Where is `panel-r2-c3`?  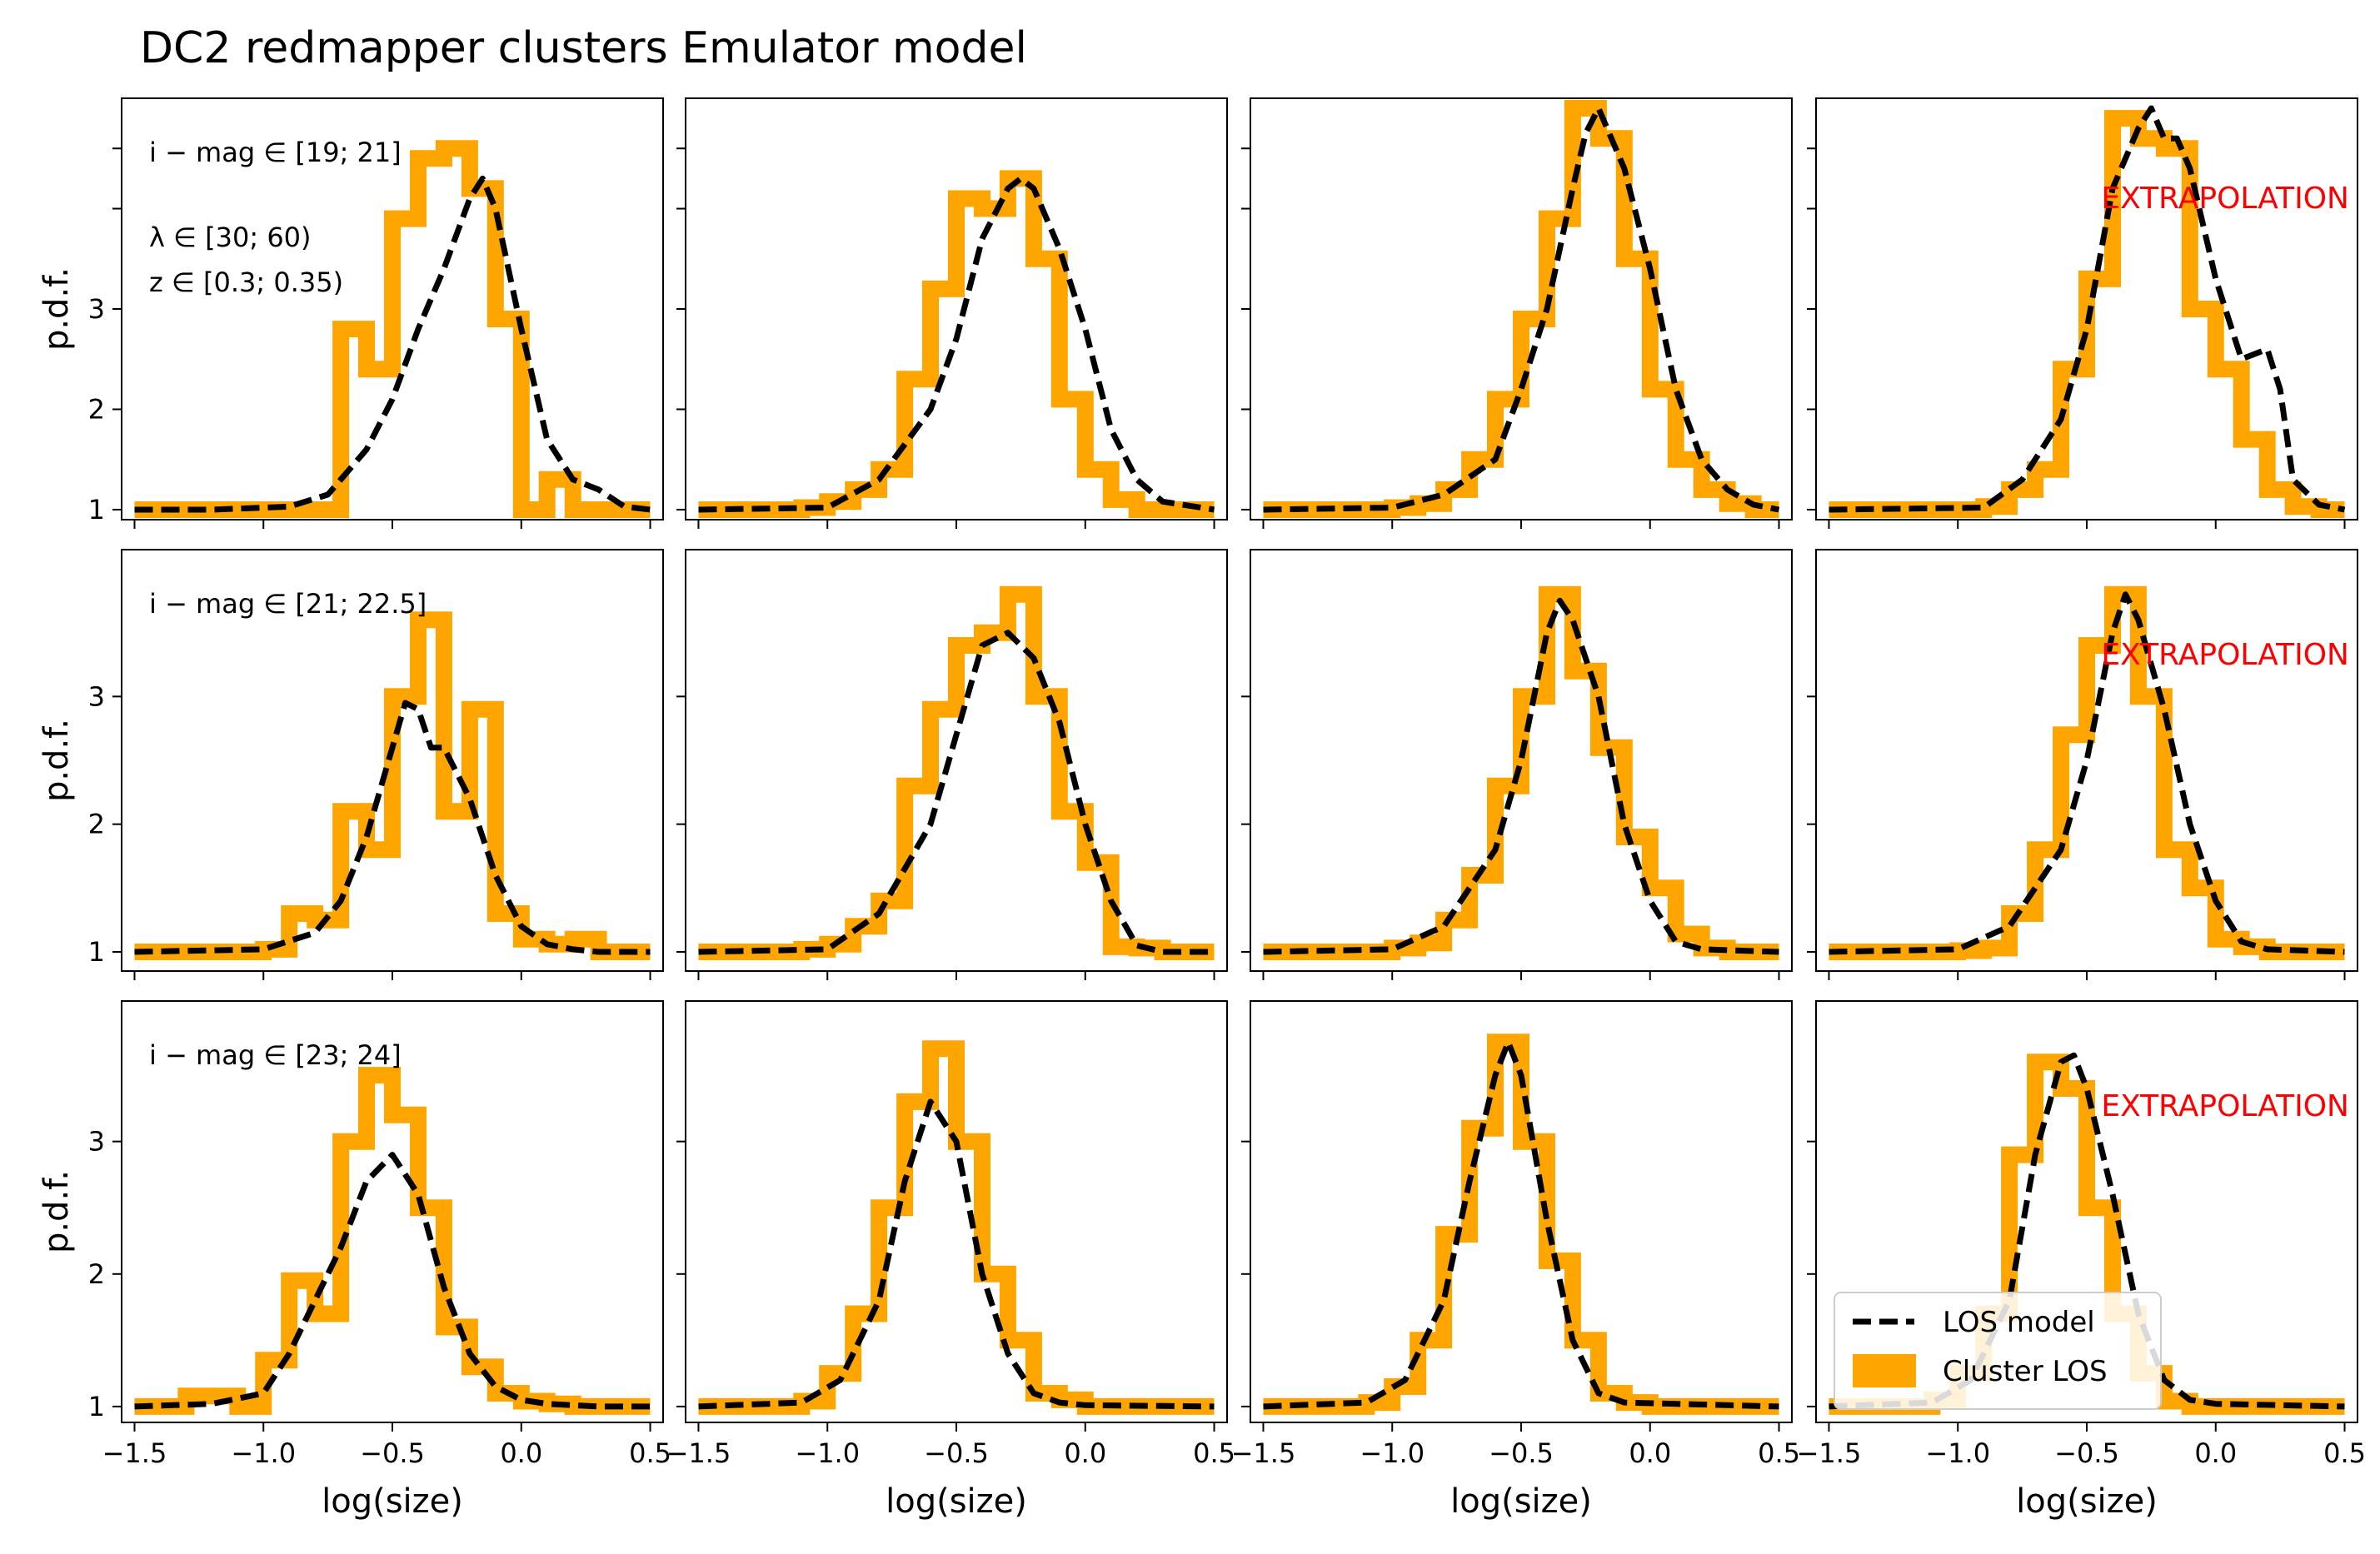
panel-r2-c3 is located at coordinates (1517, 764).